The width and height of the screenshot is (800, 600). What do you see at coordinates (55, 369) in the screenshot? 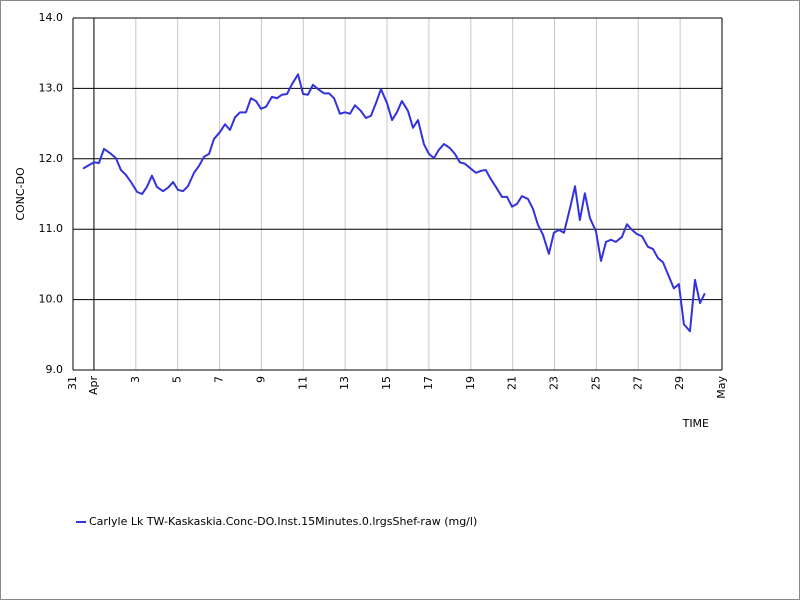
I see `y-tick-label: 9.0` at bounding box center [55, 369].